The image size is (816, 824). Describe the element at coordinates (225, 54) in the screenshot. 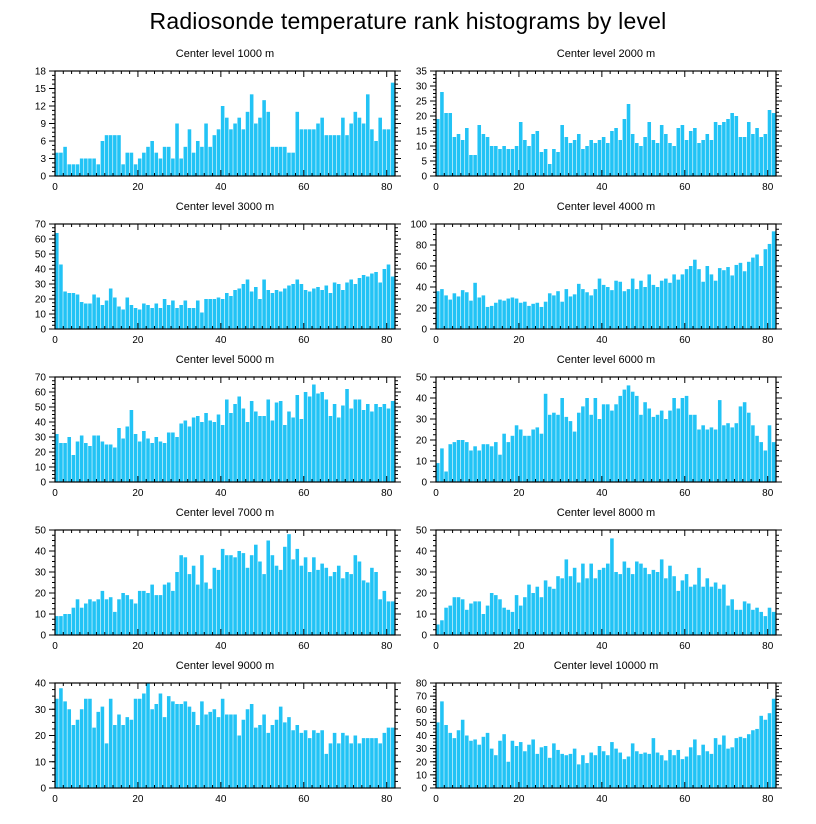

I see `panel-title: Center level 1000 m` at that location.